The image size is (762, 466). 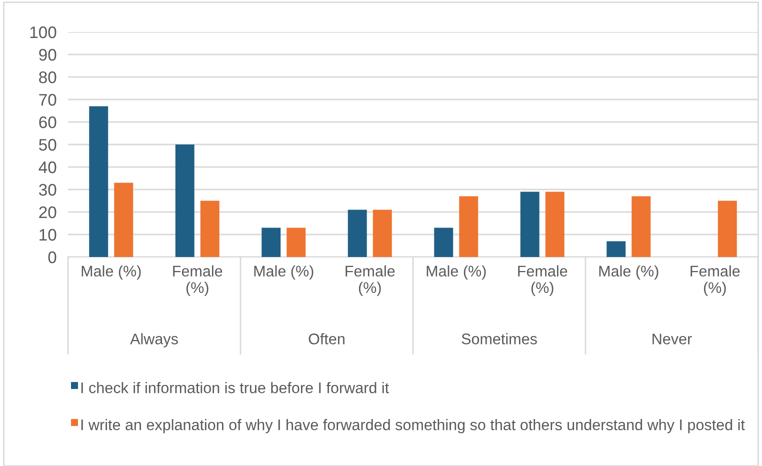 What do you see at coordinates (154, 340) in the screenshot?
I see `text: Always` at bounding box center [154, 340].